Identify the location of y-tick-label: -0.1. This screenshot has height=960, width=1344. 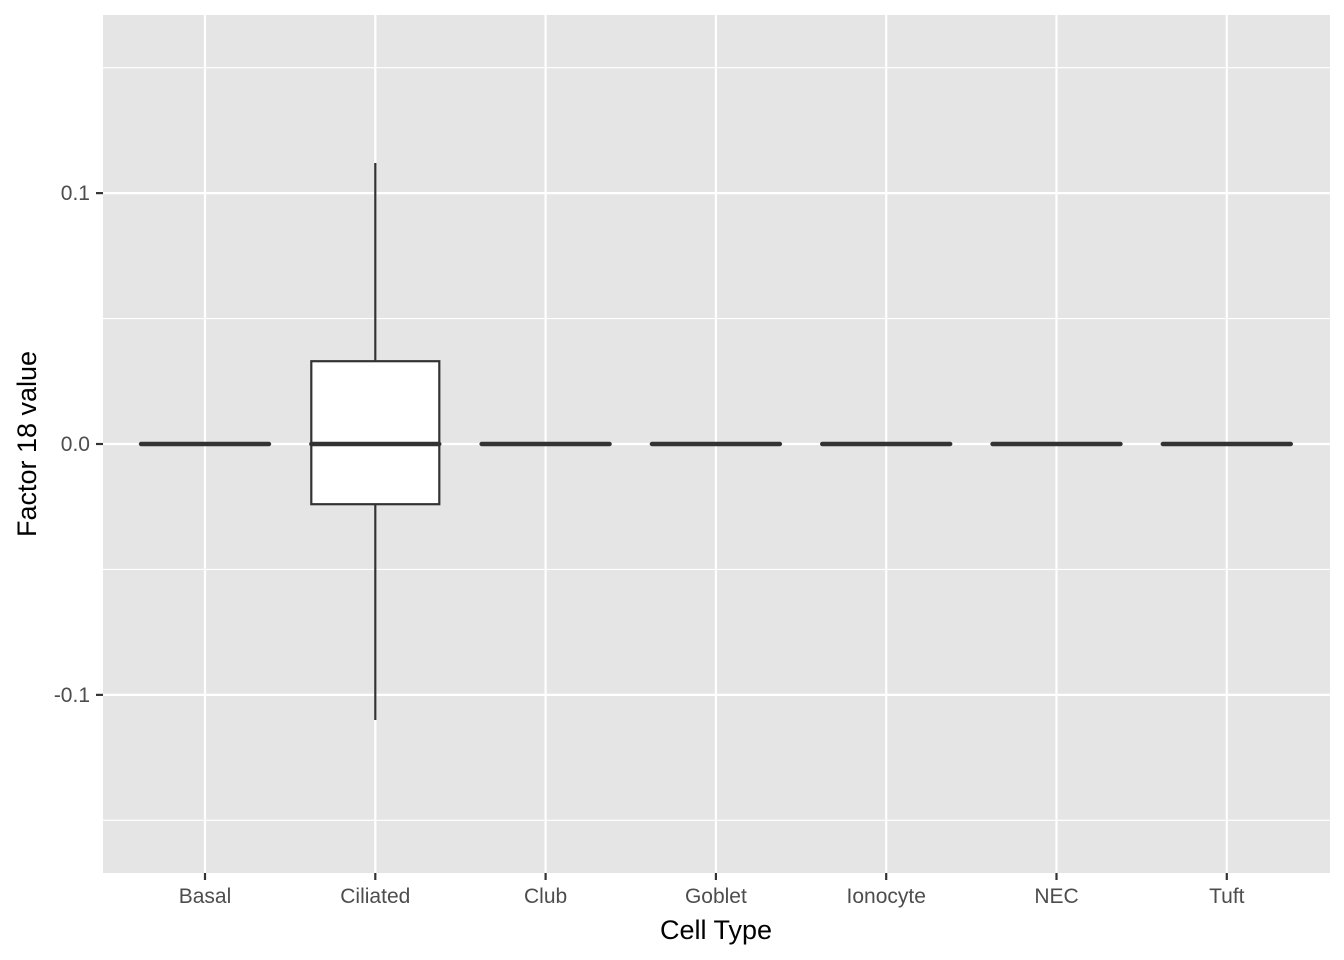
(72, 695).